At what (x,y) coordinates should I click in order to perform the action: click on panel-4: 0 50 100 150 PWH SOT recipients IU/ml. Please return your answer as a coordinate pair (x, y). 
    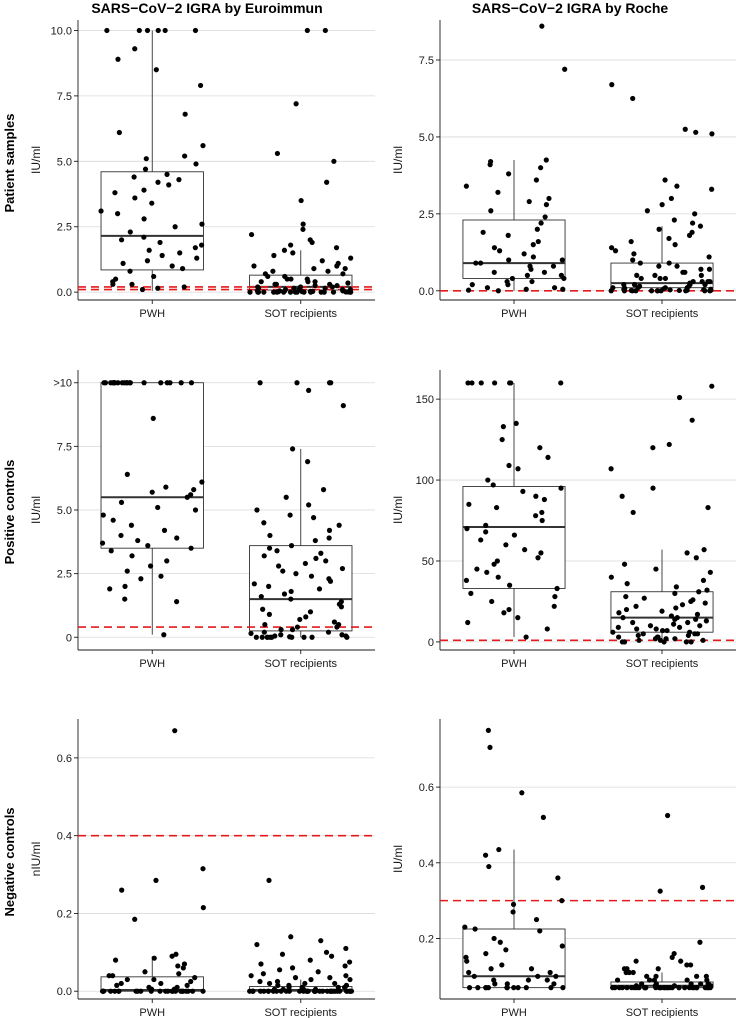
    Looking at the image, I should click on (563, 520).